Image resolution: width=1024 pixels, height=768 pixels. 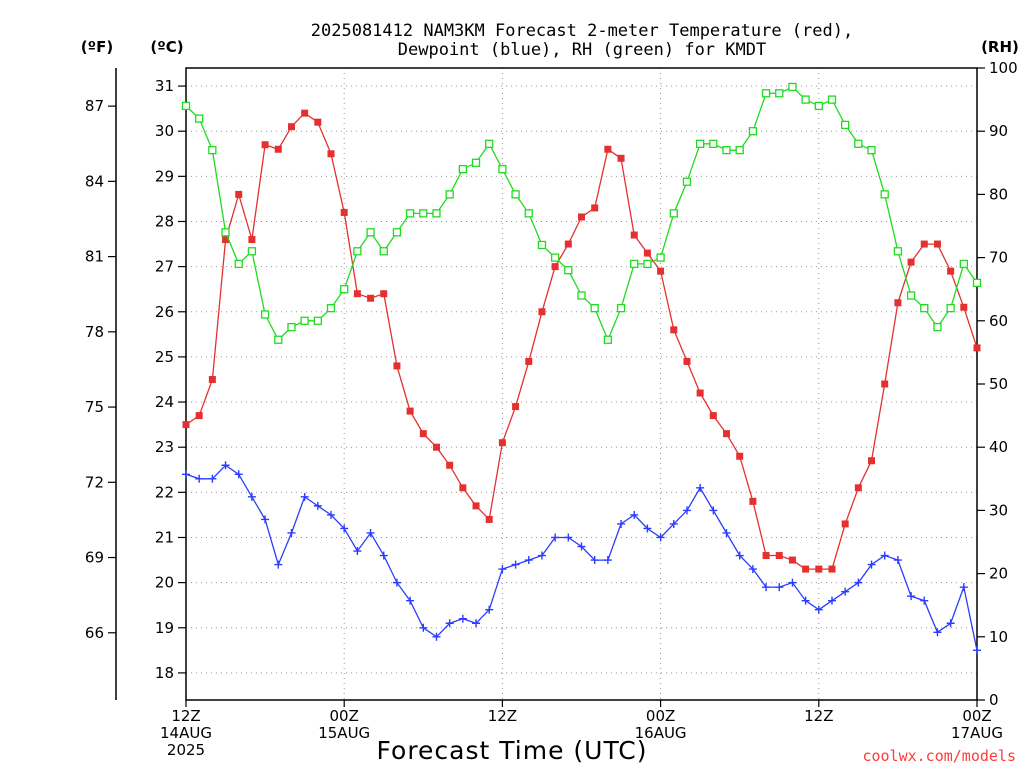 I want to click on celsius-tick-label: 21, so click(x=164, y=537).